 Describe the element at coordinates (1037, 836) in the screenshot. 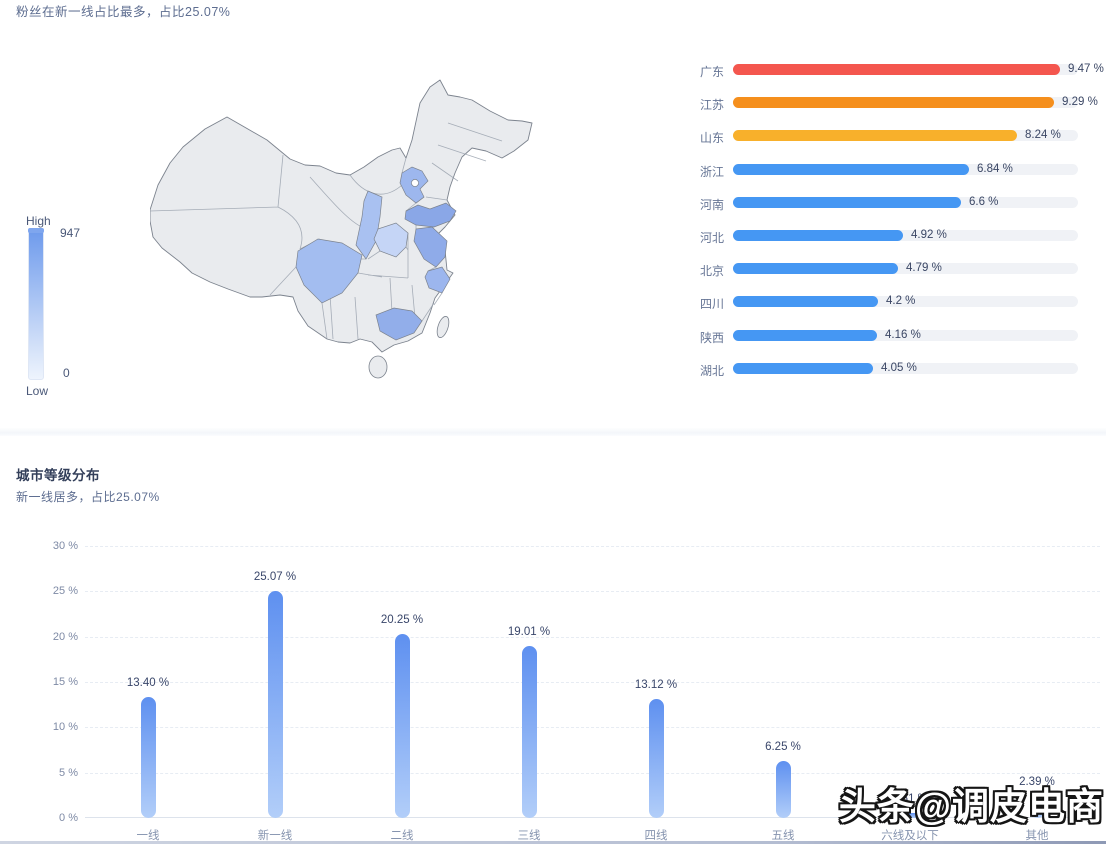

I see `x-axis-label: 其他` at that location.